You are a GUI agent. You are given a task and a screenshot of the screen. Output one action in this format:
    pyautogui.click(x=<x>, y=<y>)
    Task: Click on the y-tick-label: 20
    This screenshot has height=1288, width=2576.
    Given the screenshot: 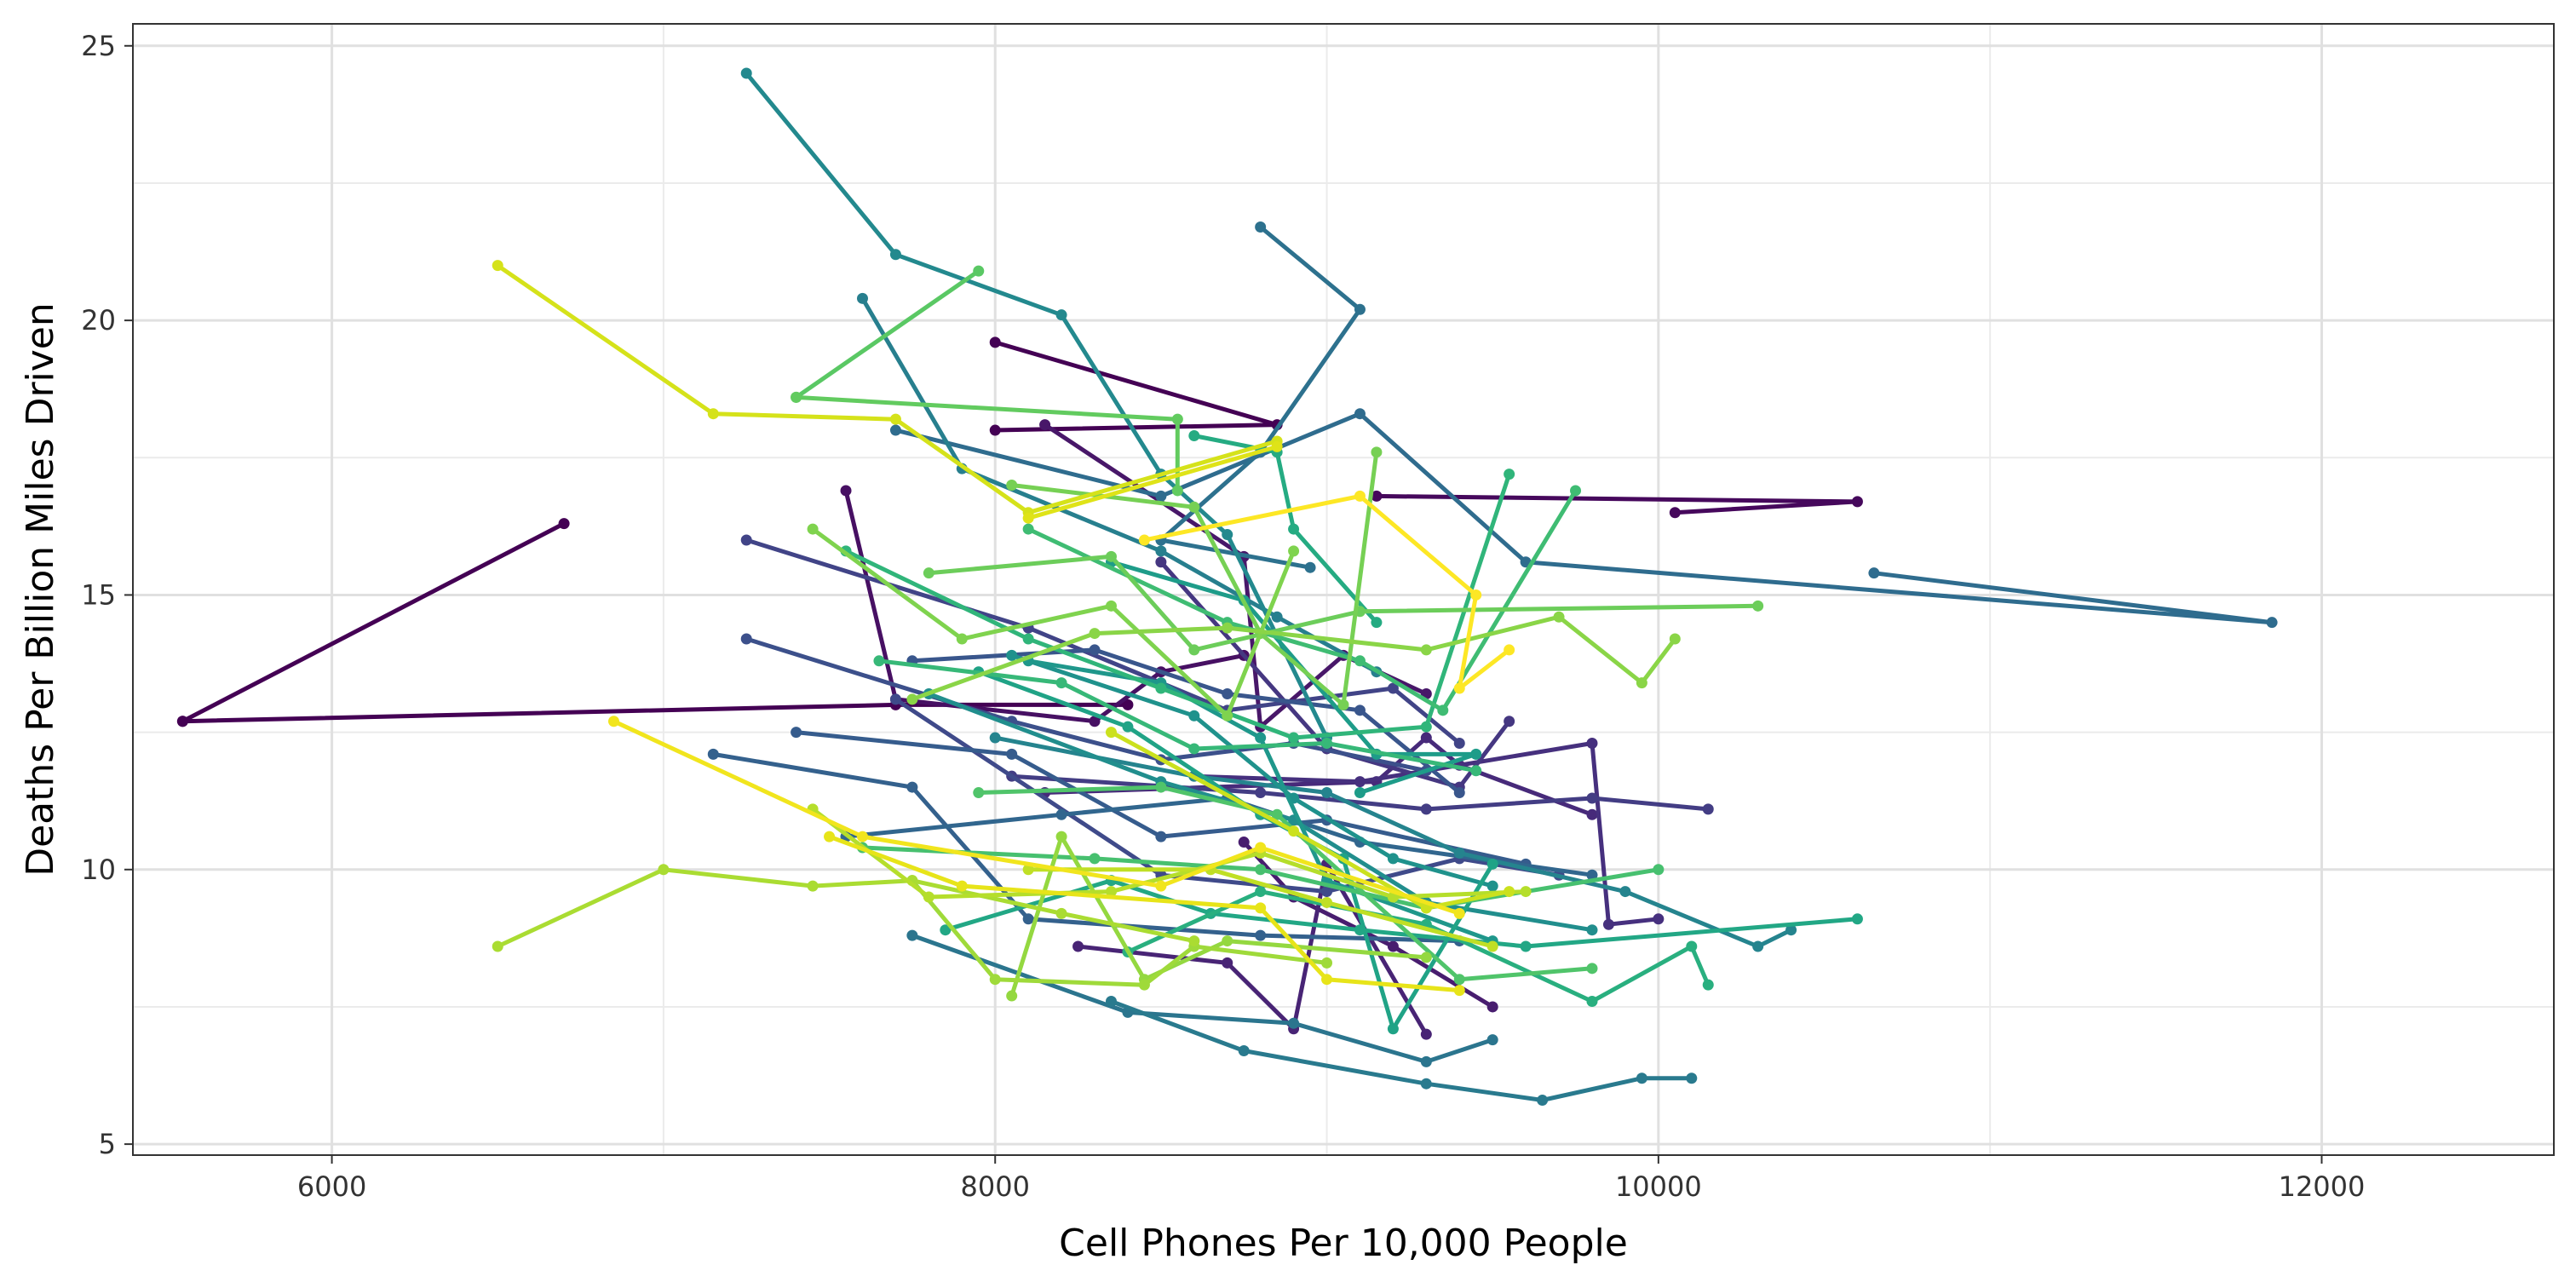 What is the action you would take?
    pyautogui.click(x=98, y=320)
    